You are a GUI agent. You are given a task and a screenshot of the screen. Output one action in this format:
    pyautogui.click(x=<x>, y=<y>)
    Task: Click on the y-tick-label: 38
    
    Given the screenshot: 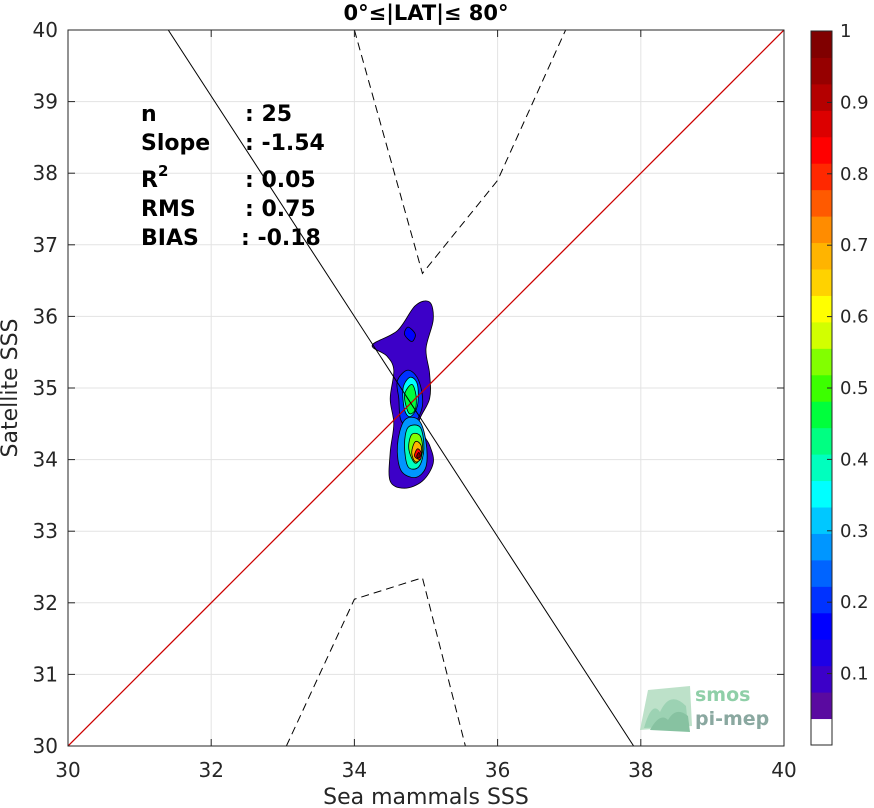 What is the action you would take?
    pyautogui.click(x=45, y=173)
    